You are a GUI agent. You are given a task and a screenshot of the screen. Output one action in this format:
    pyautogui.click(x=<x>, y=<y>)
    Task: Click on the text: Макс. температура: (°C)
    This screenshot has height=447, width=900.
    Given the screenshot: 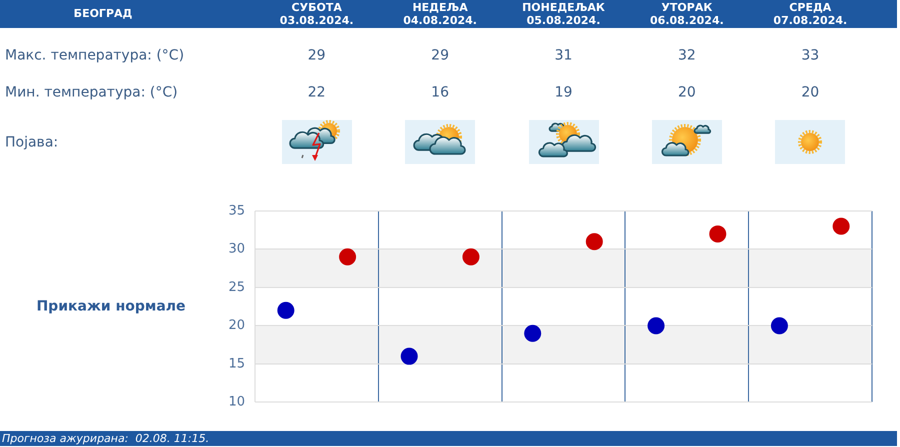 What is the action you would take?
    pyautogui.click(x=94, y=56)
    